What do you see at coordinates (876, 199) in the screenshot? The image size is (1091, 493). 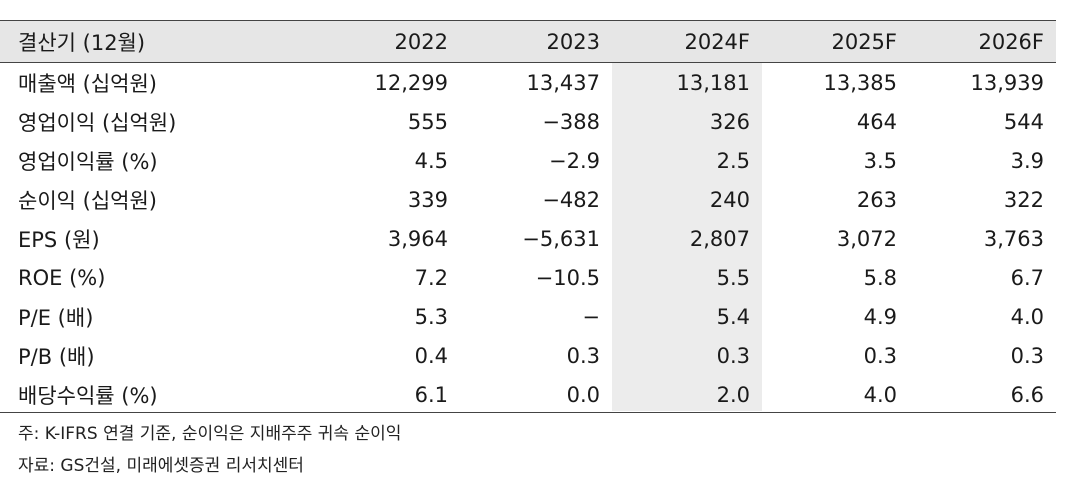 I see `table-cell: 263` at bounding box center [876, 199].